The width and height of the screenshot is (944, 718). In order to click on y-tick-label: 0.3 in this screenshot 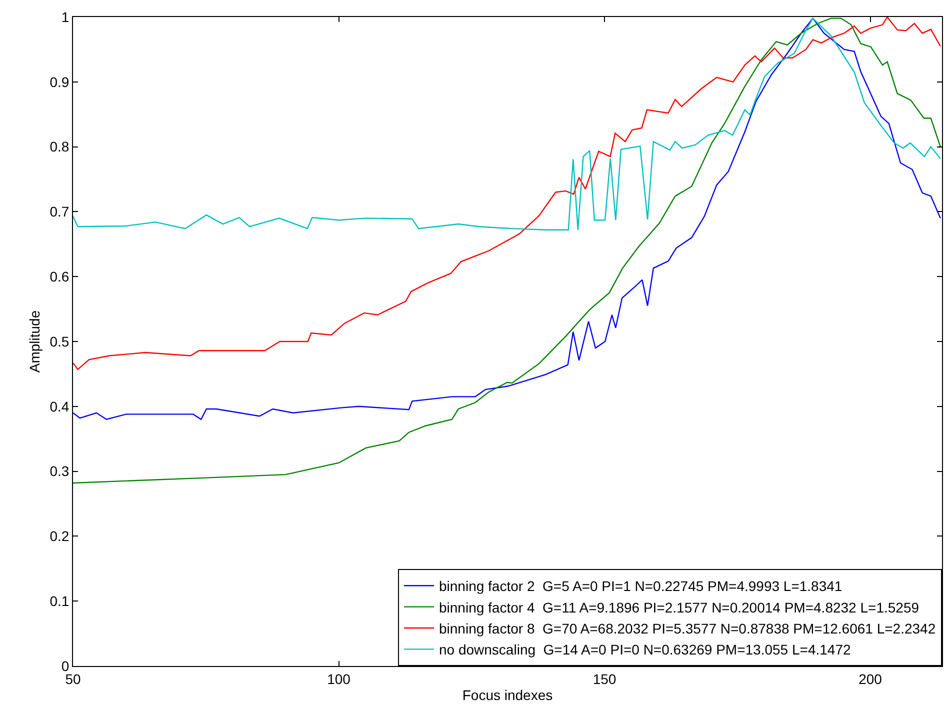, I will do `click(60, 471)`.